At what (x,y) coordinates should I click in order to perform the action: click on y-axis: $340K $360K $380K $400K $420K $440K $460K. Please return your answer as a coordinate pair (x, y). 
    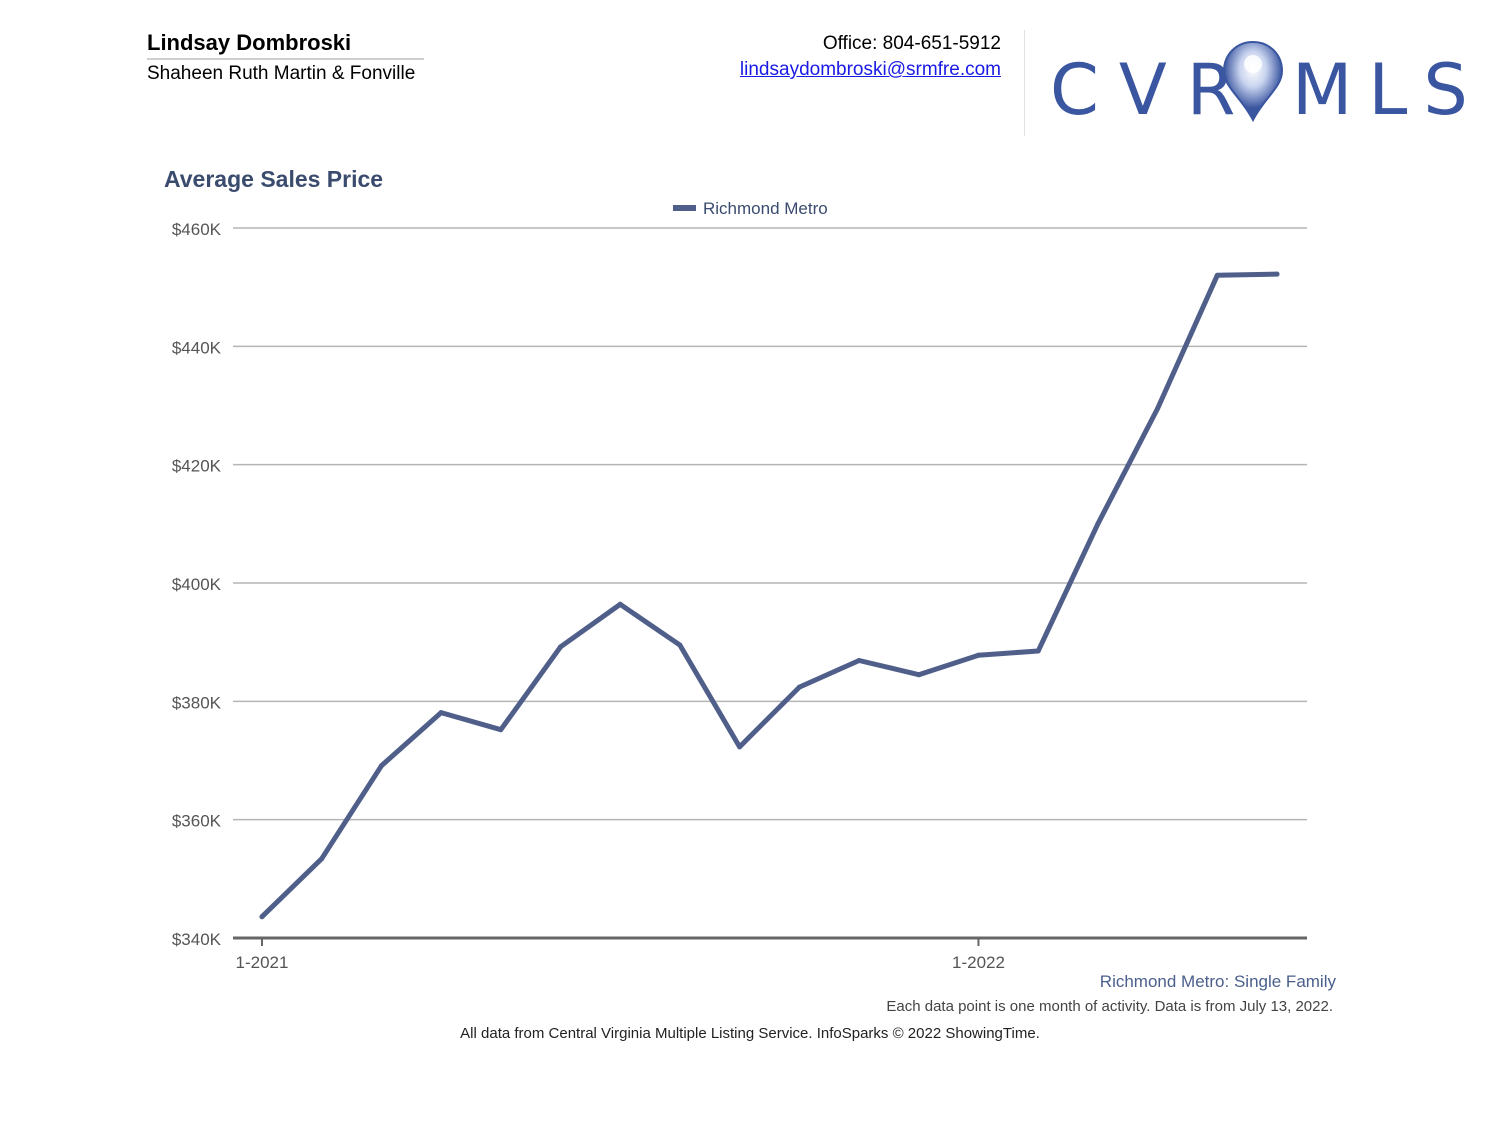
    Looking at the image, I should click on (197, 584).